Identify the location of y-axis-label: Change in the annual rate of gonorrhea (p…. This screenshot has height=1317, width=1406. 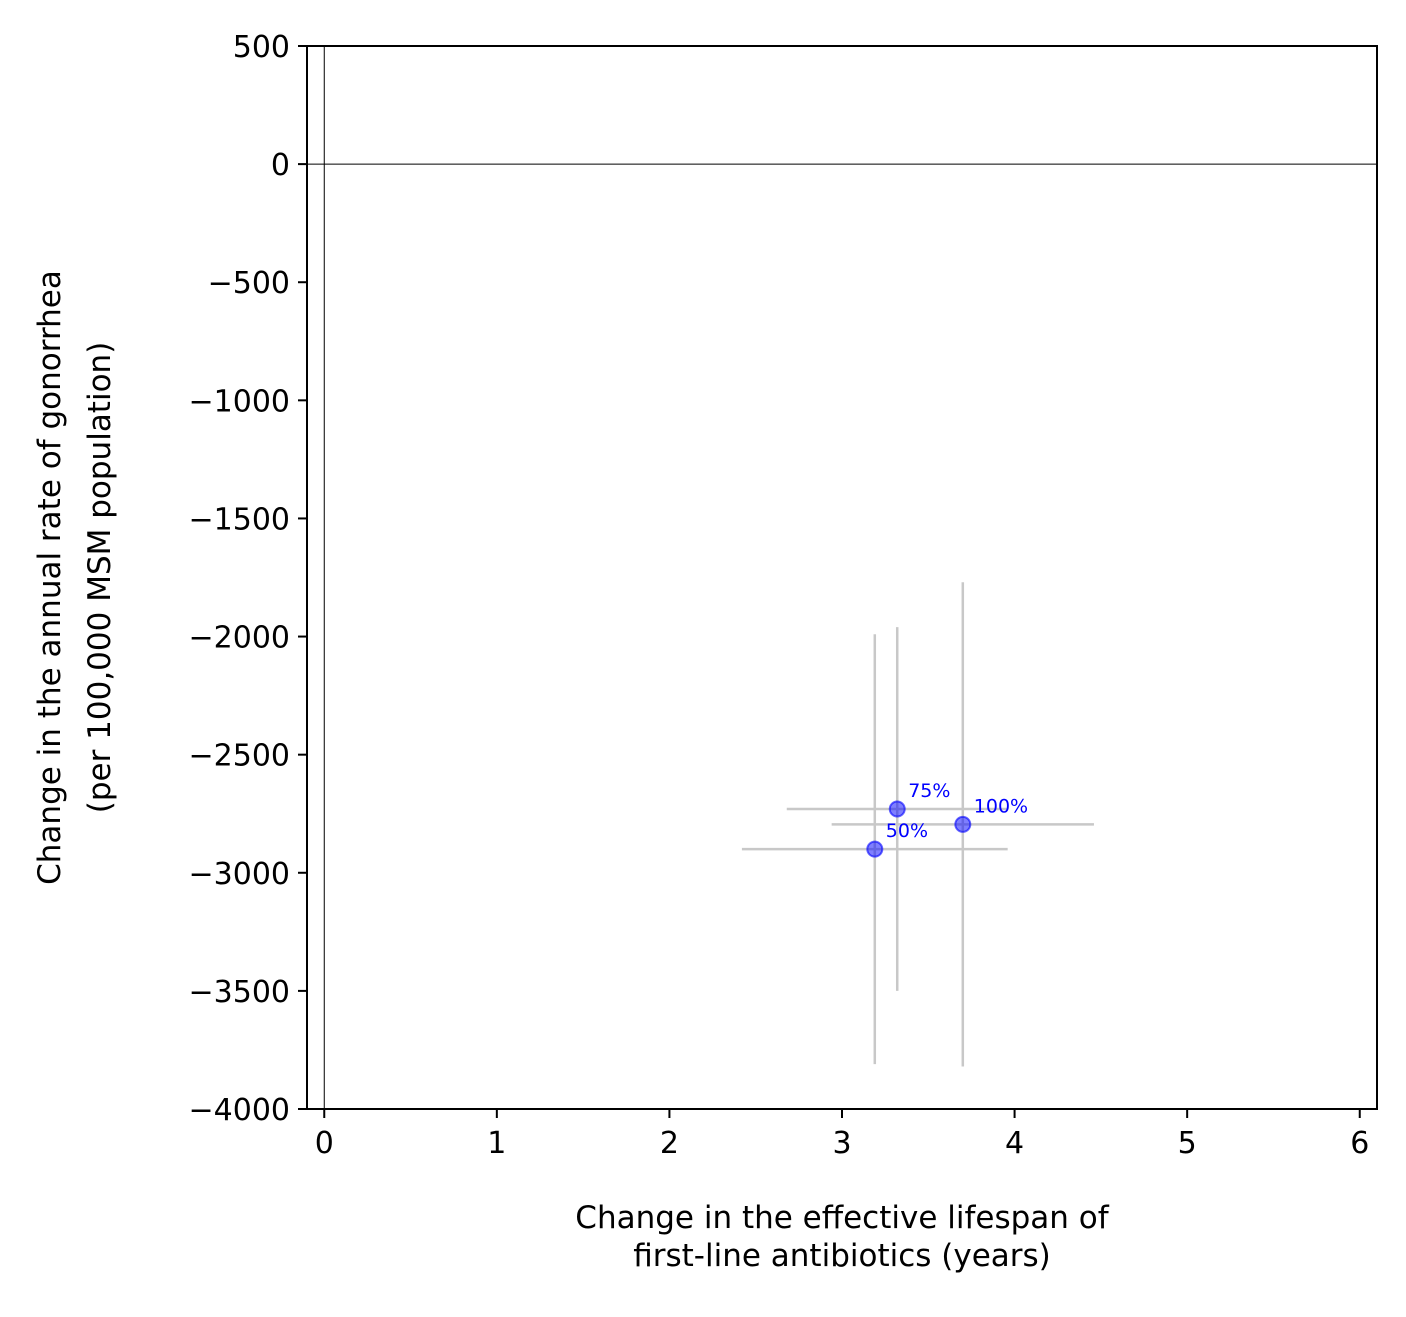
(75, 577).